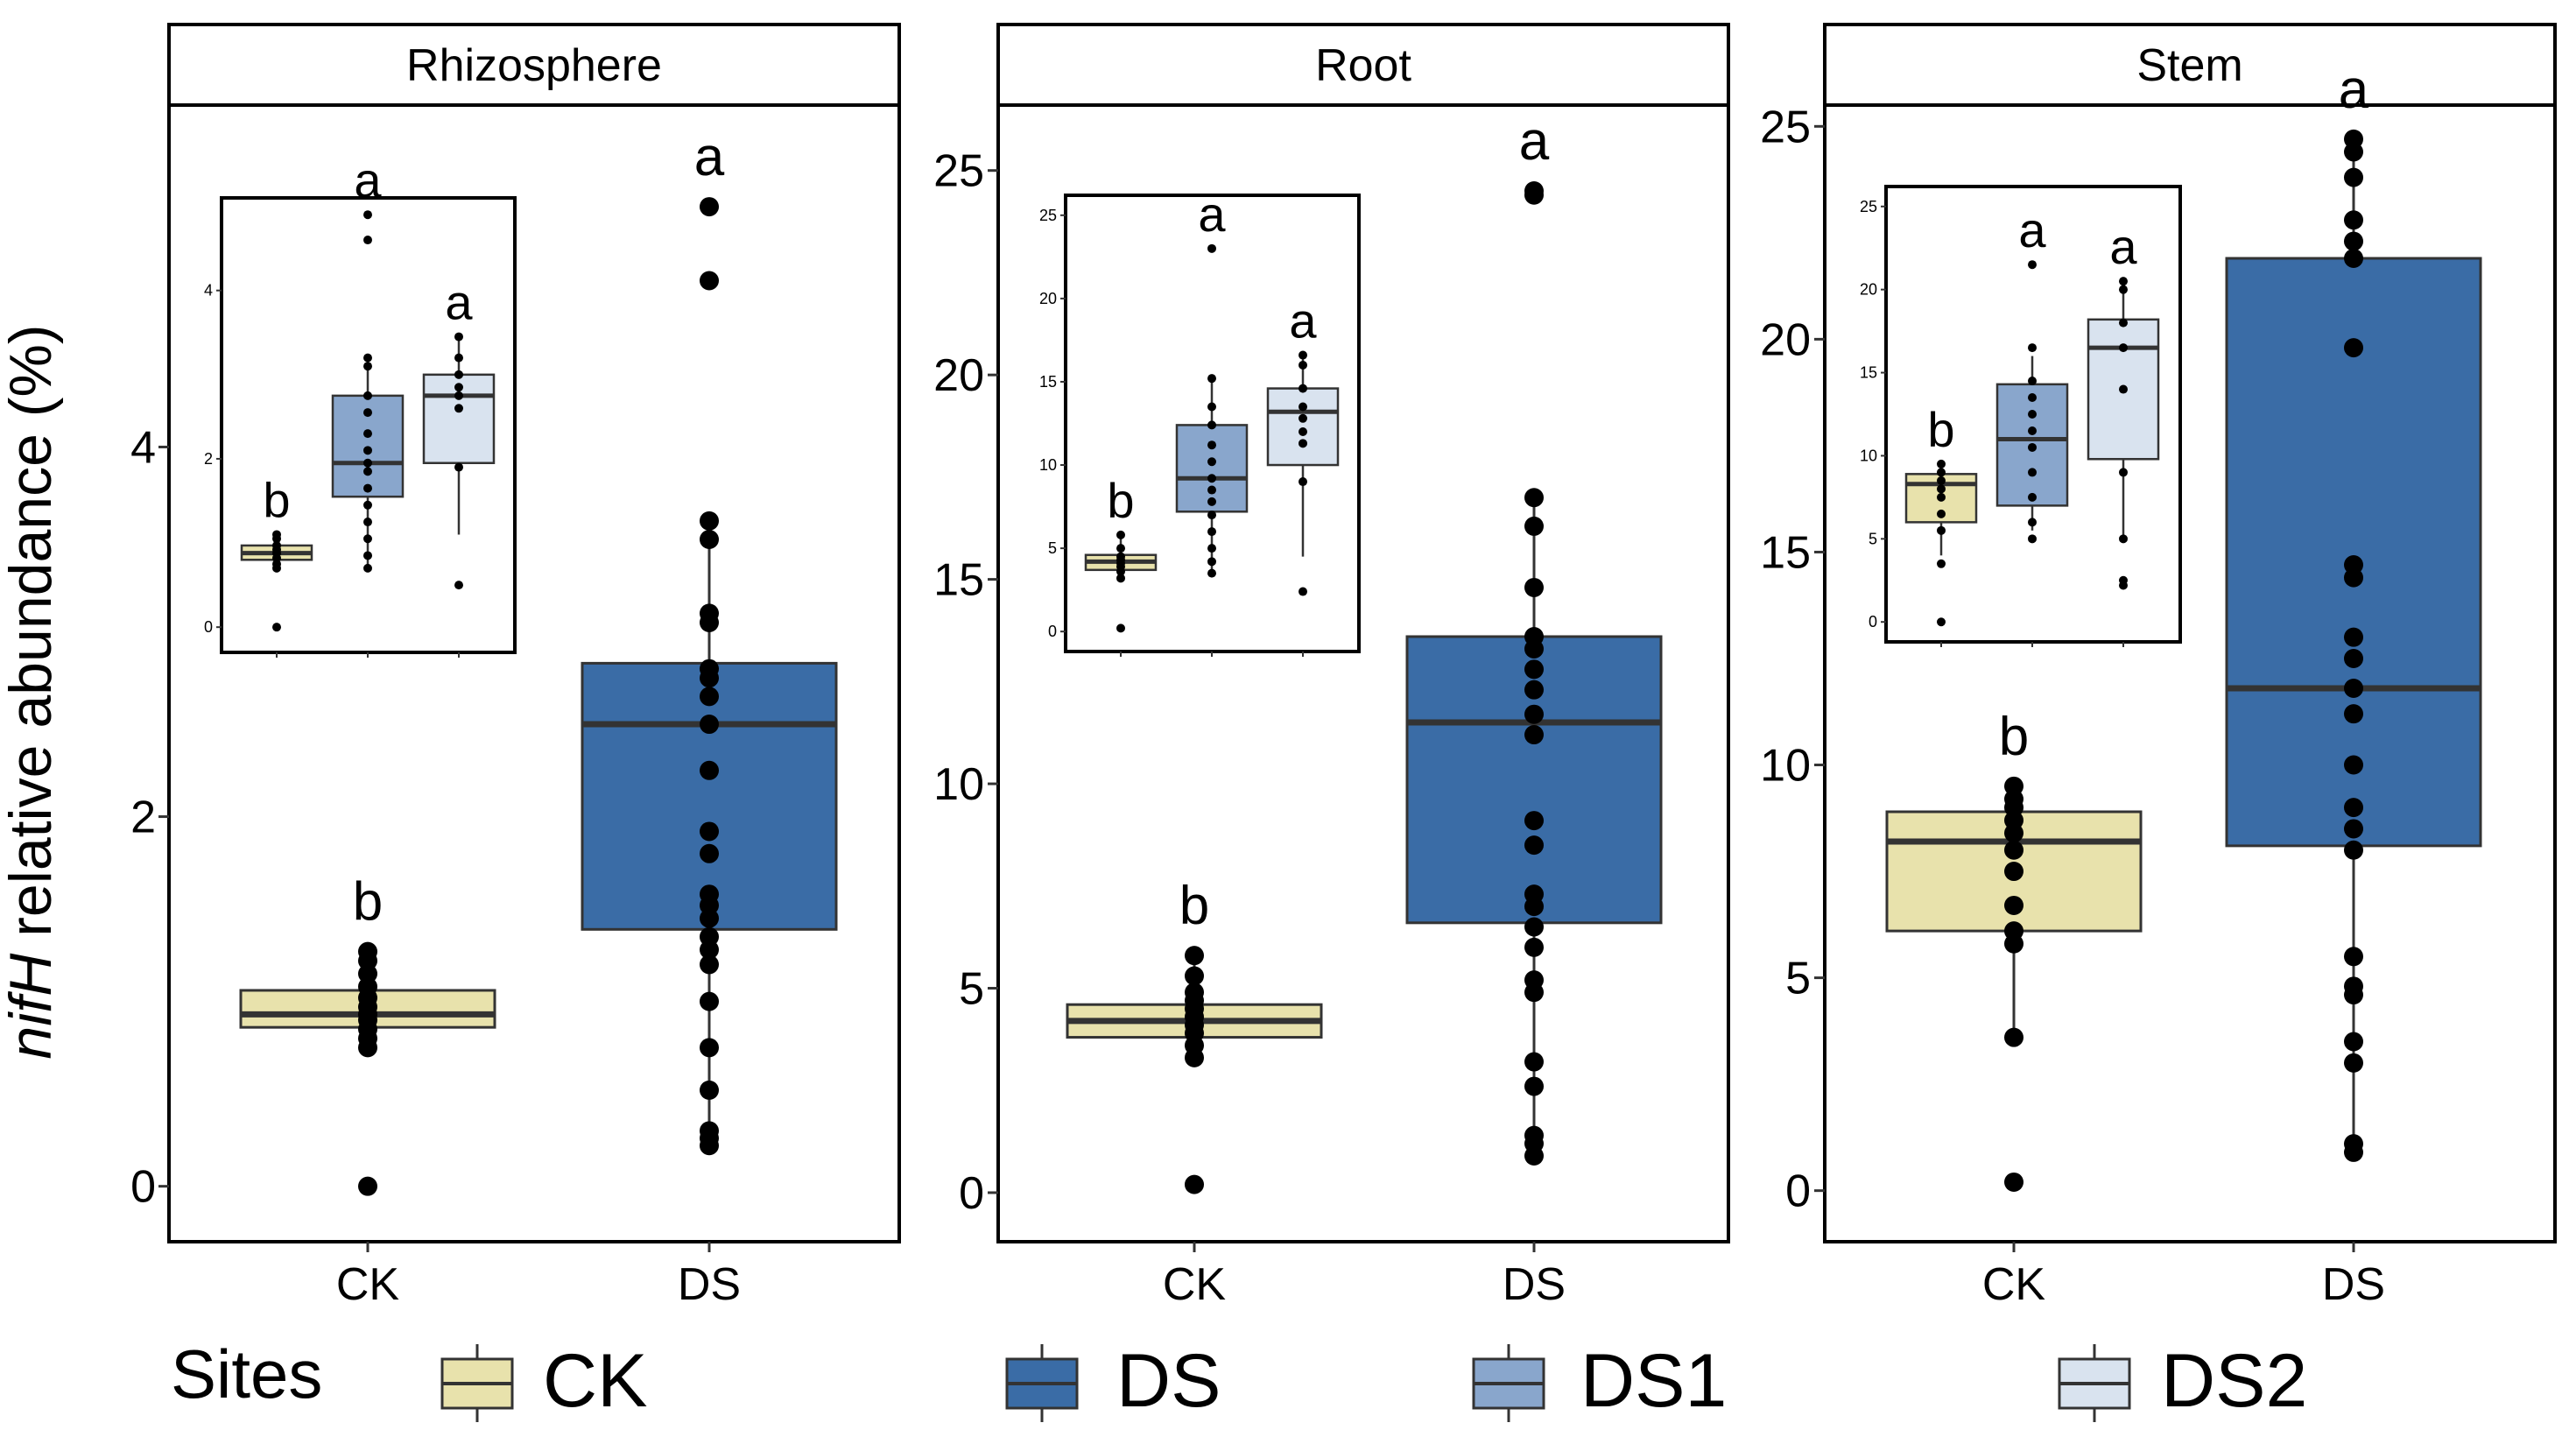 The height and width of the screenshot is (1437, 2576). What do you see at coordinates (276, 552) in the screenshot?
I see `inset-box-ck: b` at bounding box center [276, 552].